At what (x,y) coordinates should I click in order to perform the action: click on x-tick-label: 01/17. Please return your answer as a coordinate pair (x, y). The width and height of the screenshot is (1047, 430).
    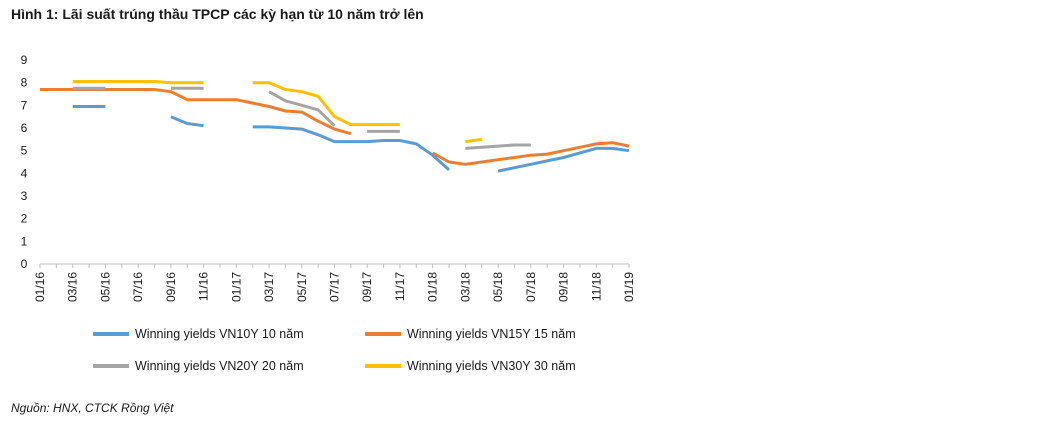
    Looking at the image, I should click on (236, 287).